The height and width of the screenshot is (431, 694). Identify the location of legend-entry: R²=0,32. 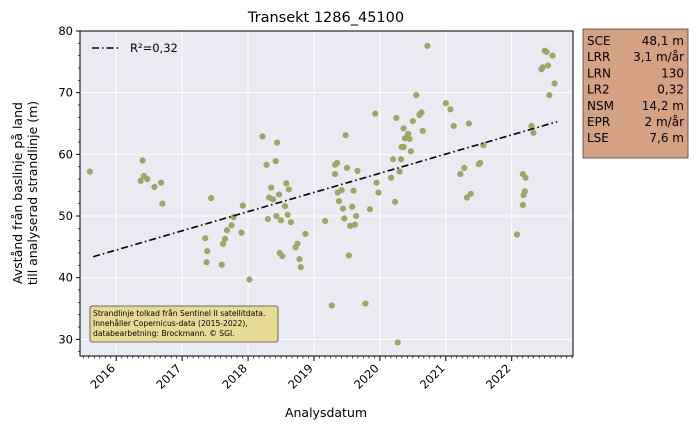
(154, 48).